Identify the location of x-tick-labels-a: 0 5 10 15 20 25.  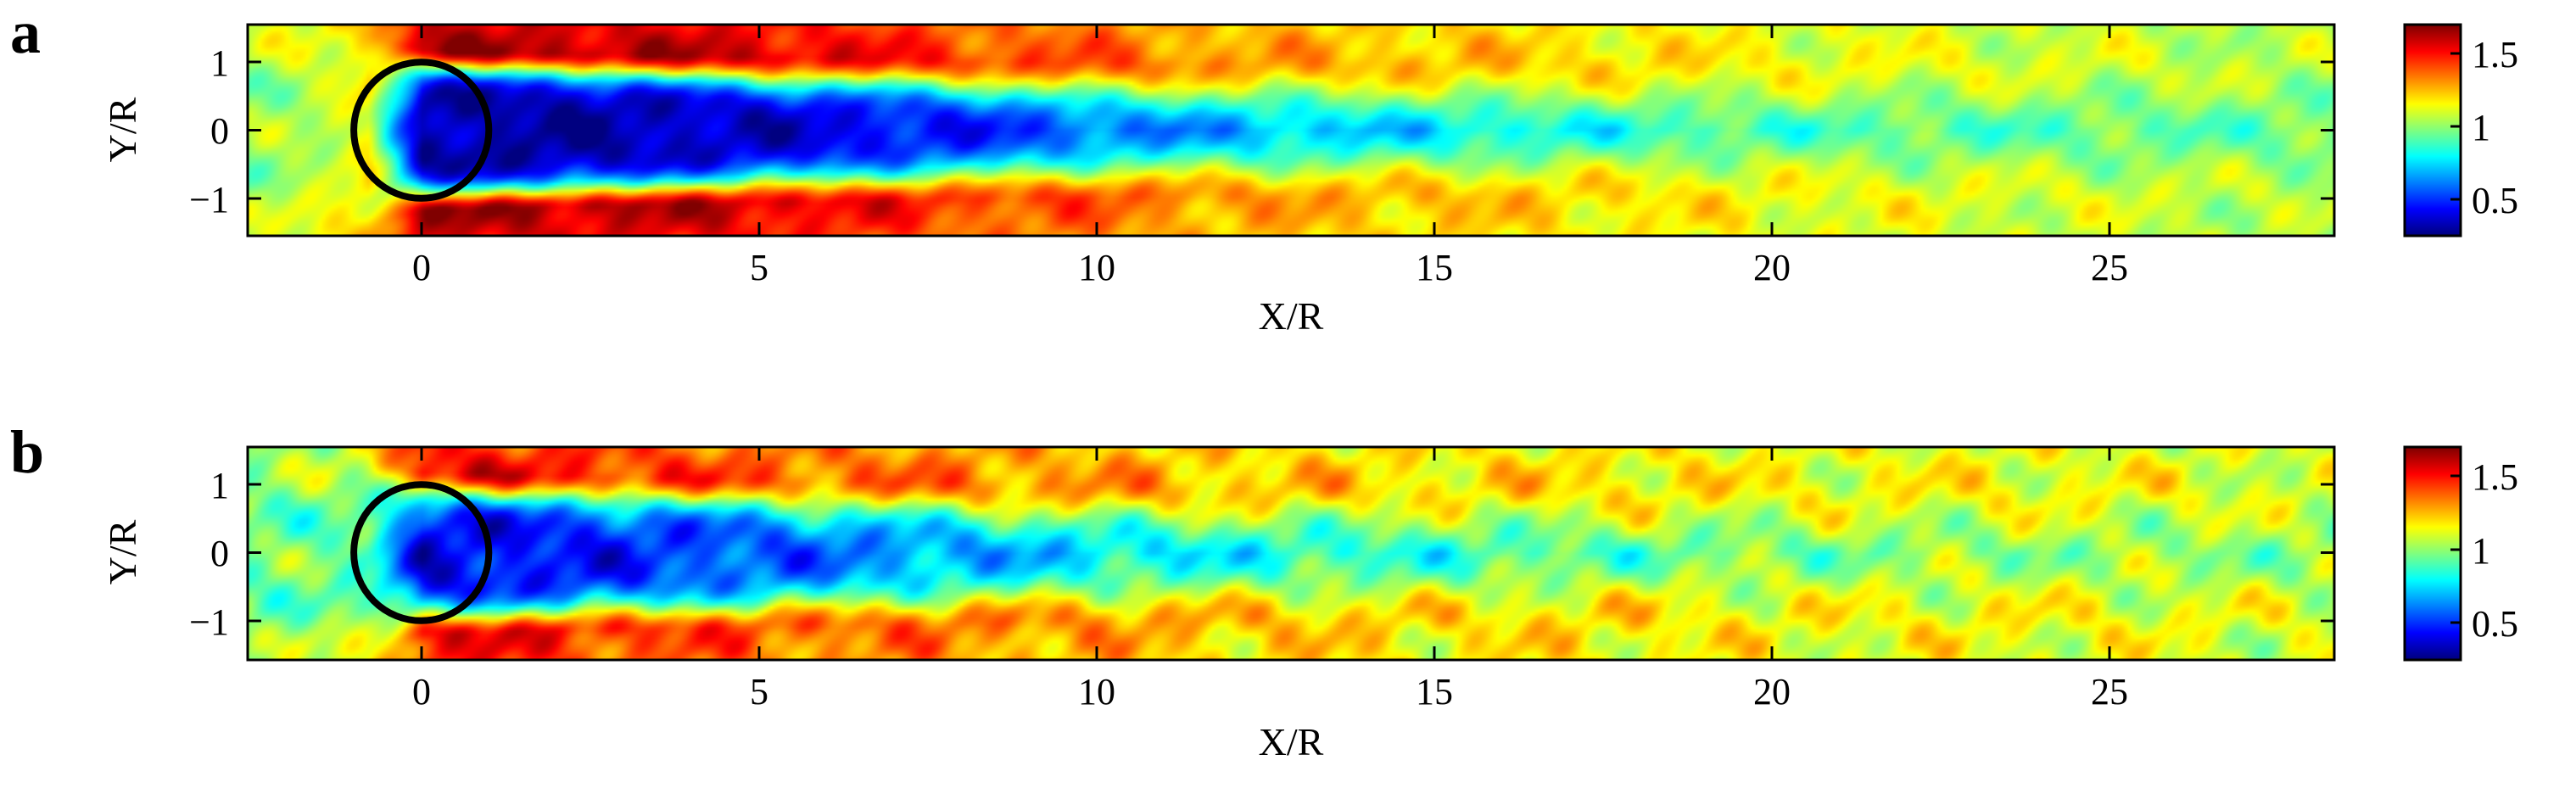
(1270, 268).